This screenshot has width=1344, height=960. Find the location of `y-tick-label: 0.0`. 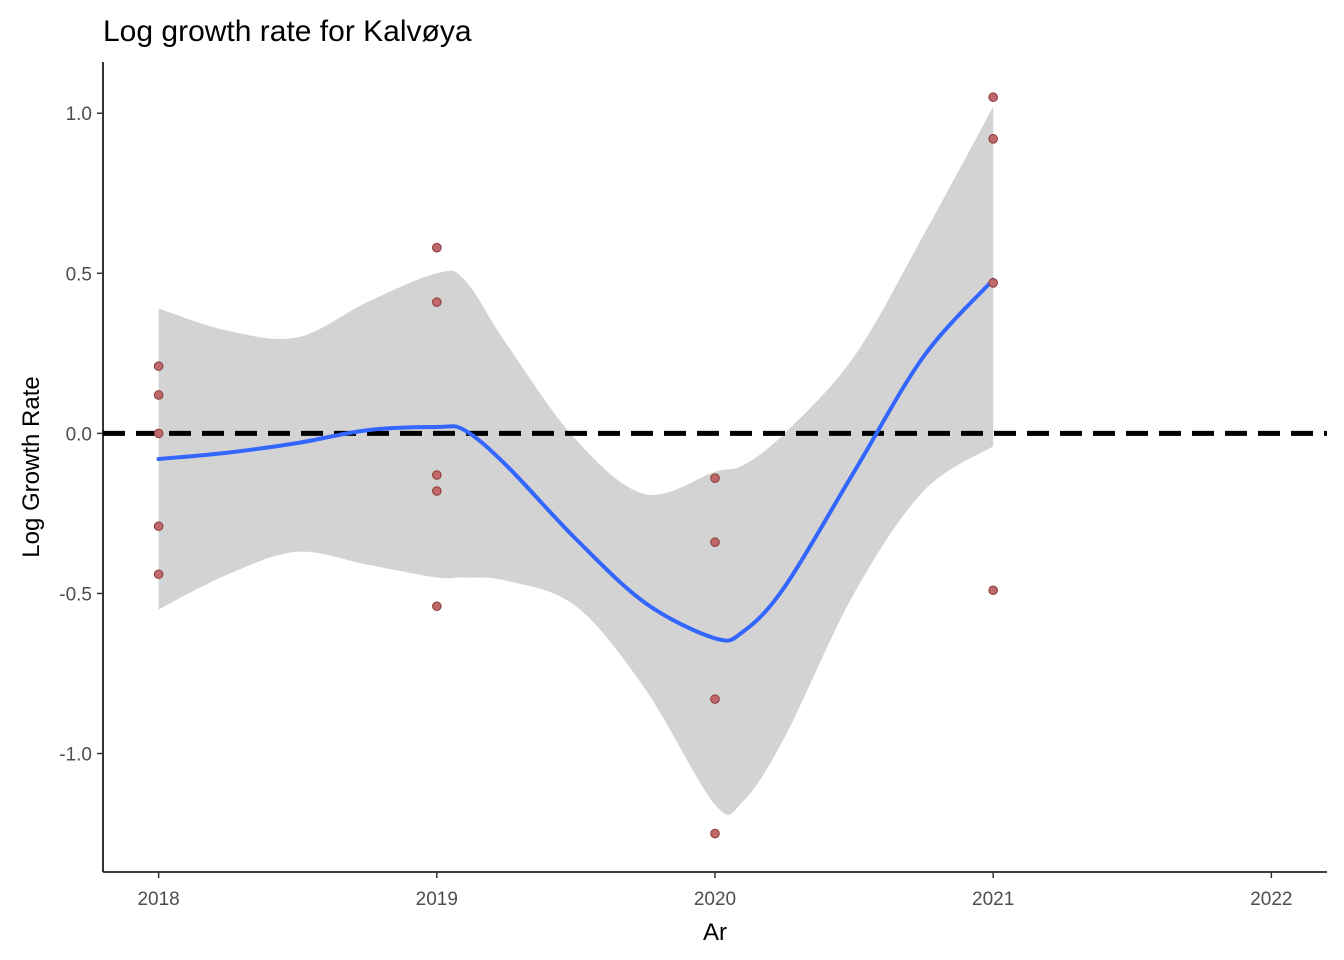

y-tick-label: 0.0 is located at coordinates (79, 434).